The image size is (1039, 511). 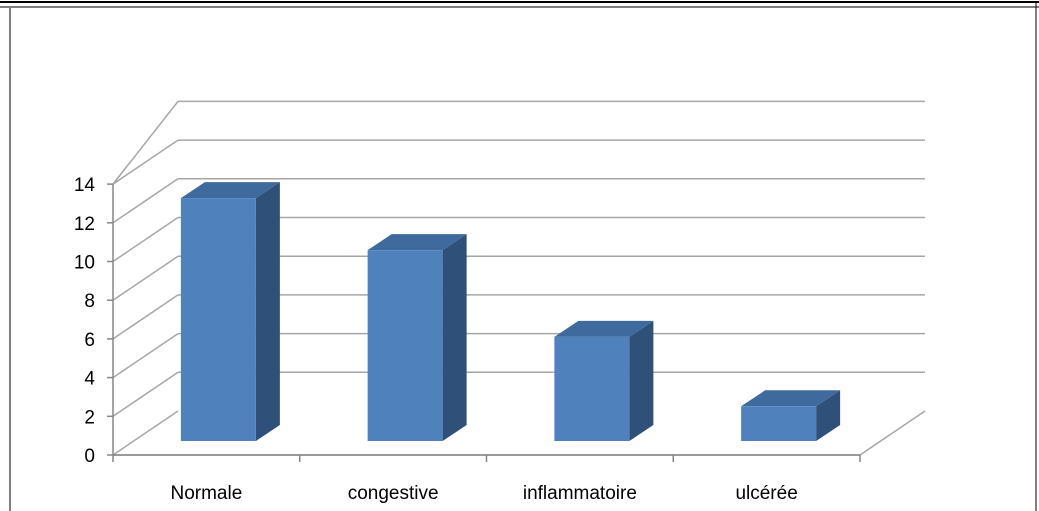 What do you see at coordinates (89, 379) in the screenshot?
I see `y-tick-label: 4` at bounding box center [89, 379].